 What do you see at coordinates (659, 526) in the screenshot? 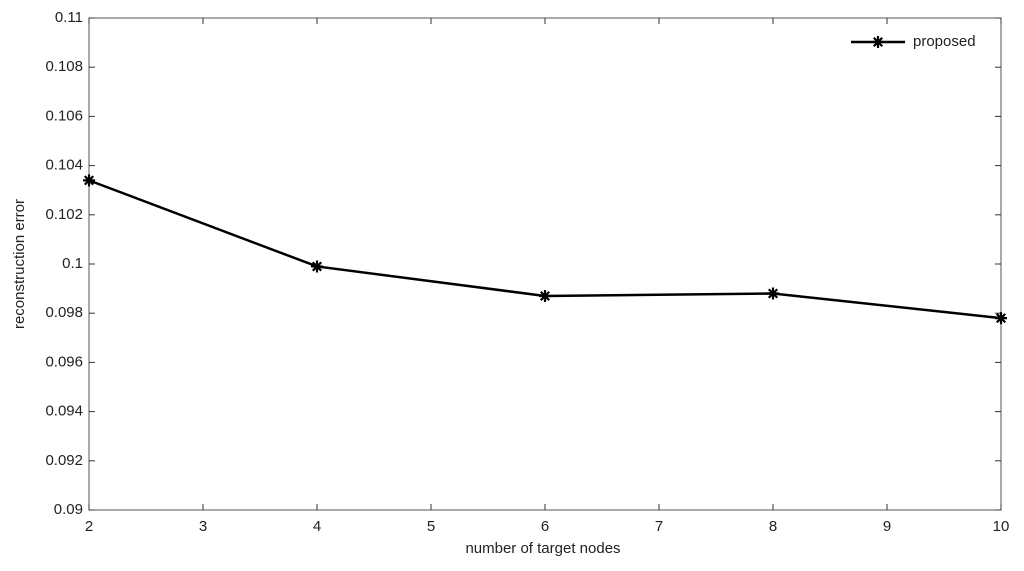
I see `x-tick-label: 7` at bounding box center [659, 526].